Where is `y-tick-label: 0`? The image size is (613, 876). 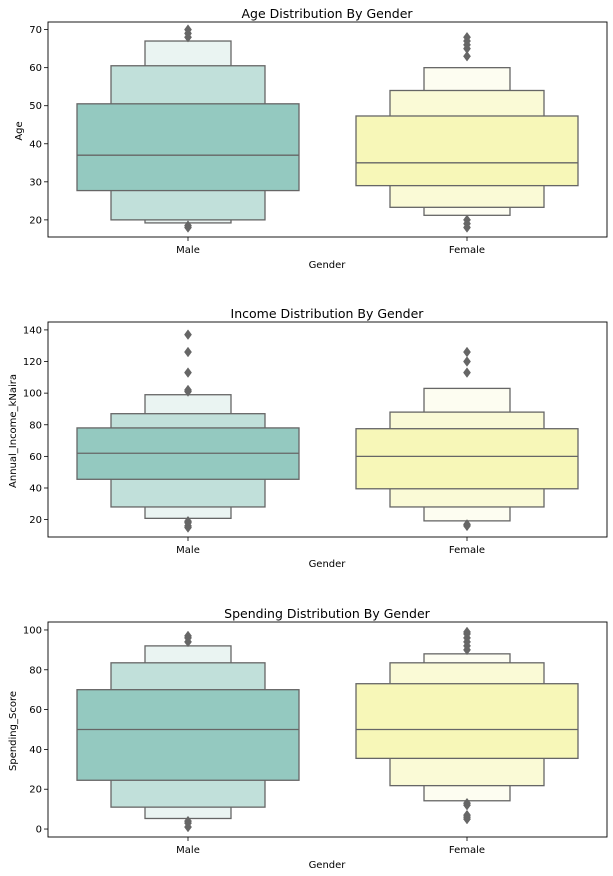
y-tick-label: 0 is located at coordinates (39, 830).